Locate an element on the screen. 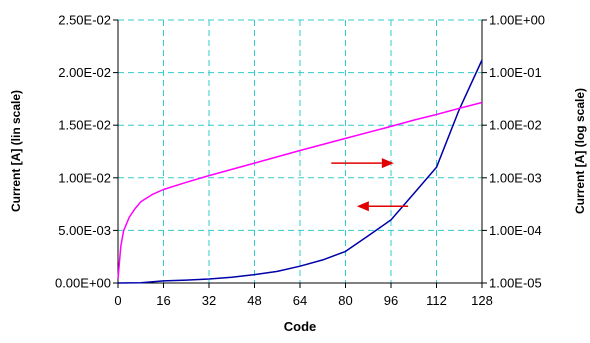  x-tick-label: 112 is located at coordinates (436, 300).